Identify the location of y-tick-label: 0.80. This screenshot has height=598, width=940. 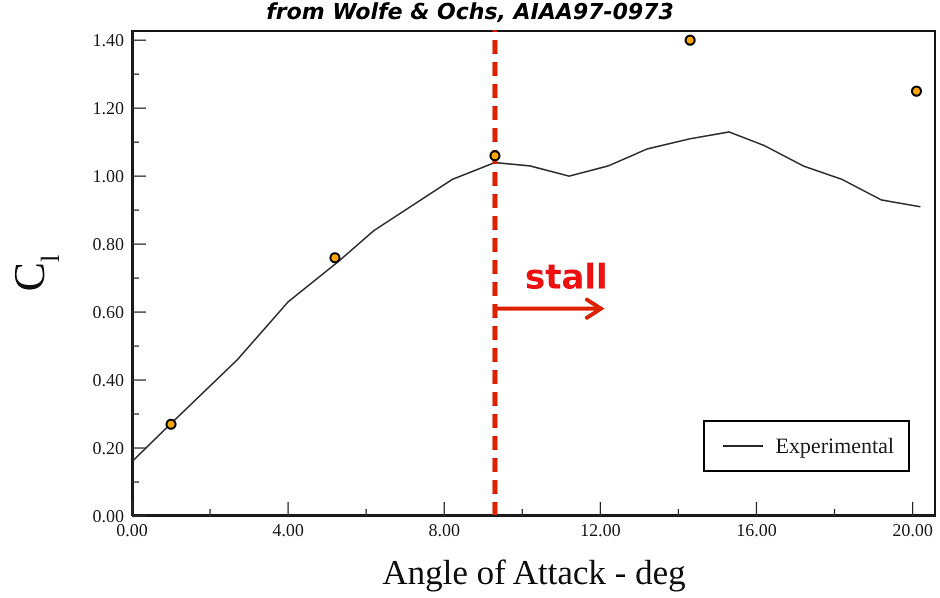
(108, 244).